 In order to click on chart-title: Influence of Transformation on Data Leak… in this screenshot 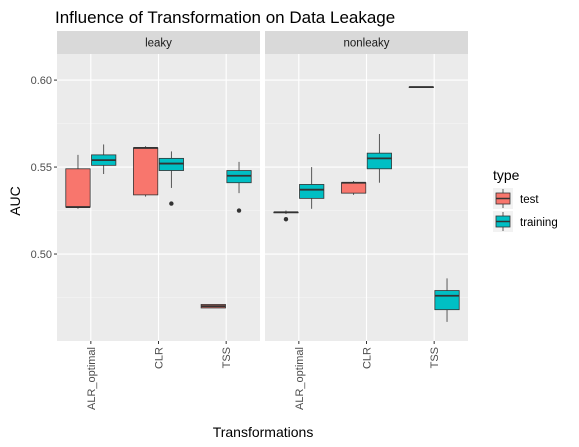, I will do `click(225, 17)`.